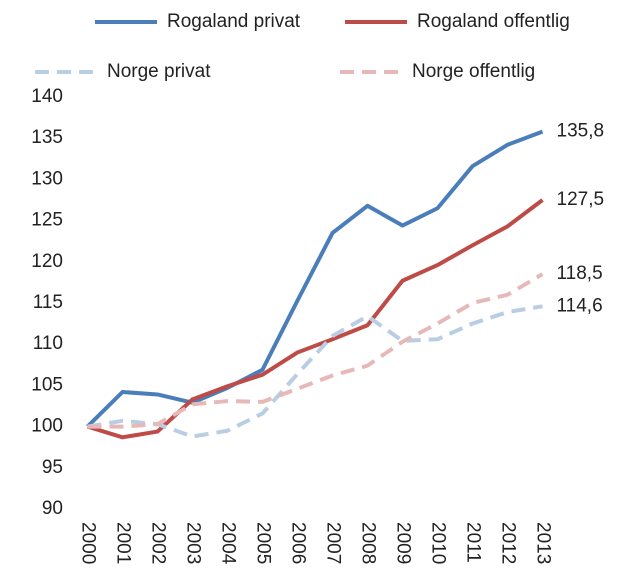 The height and width of the screenshot is (576, 617). Describe the element at coordinates (52, 467) in the screenshot. I see `y-tick-label: 95` at that location.